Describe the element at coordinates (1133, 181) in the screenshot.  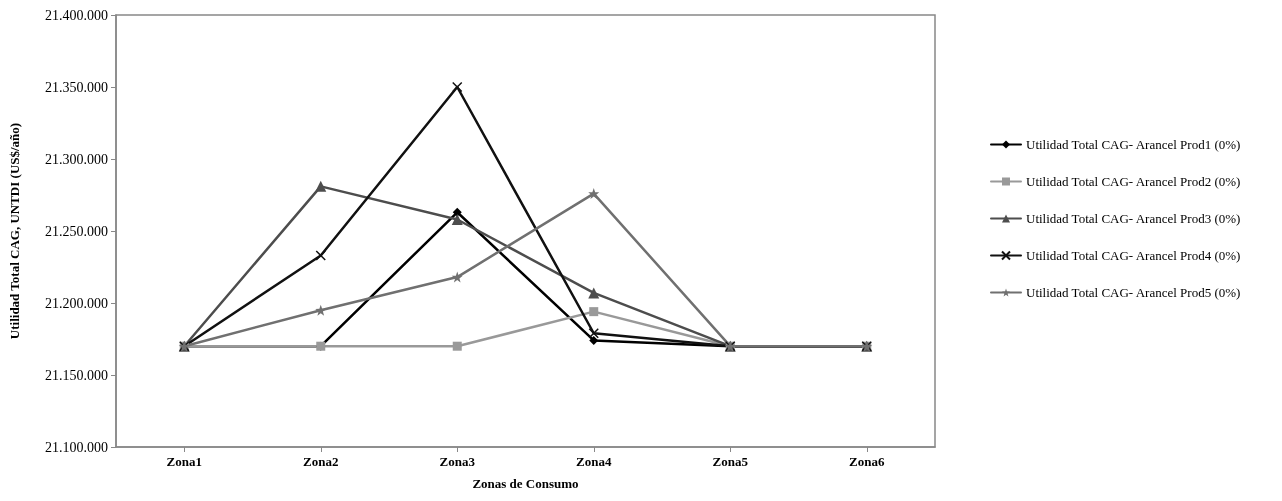
I see `legend-label: Utilidad Total CAG- Arancel Prod2 (0%)` at that location.